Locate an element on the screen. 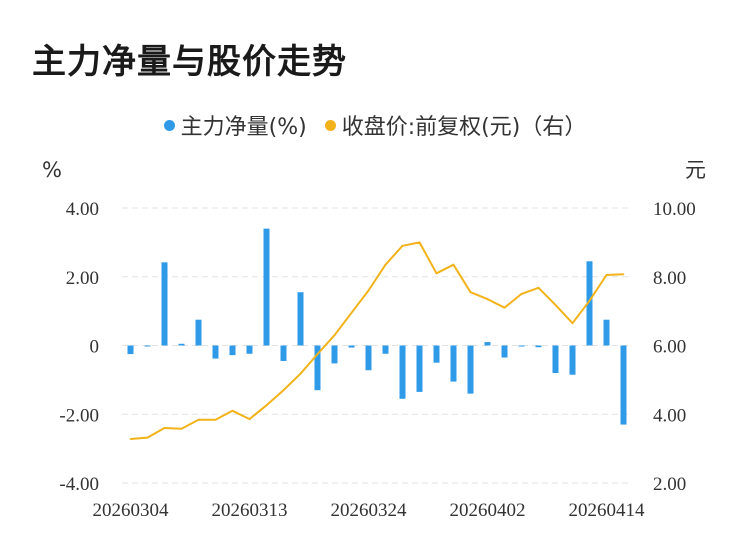 The image size is (750, 558). y-left-tick-label: 0 is located at coordinates (95, 347).